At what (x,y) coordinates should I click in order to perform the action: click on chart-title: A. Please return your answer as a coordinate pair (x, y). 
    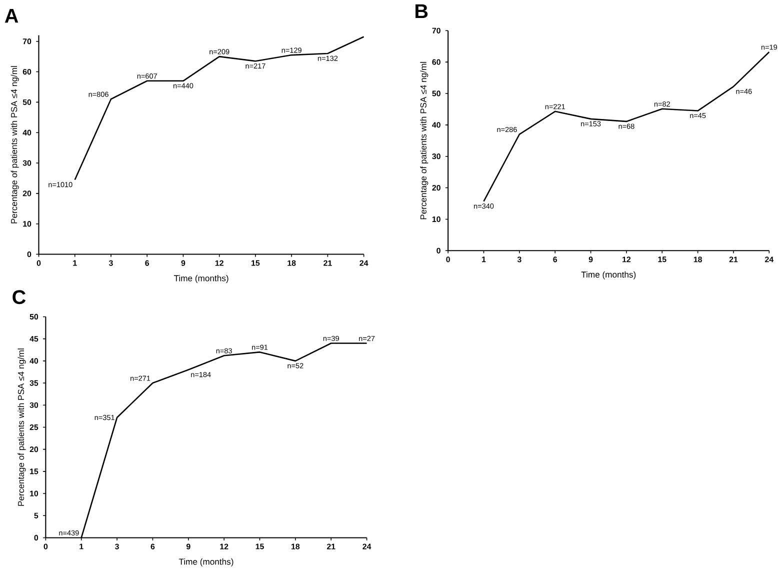
    Looking at the image, I should click on (11, 16).